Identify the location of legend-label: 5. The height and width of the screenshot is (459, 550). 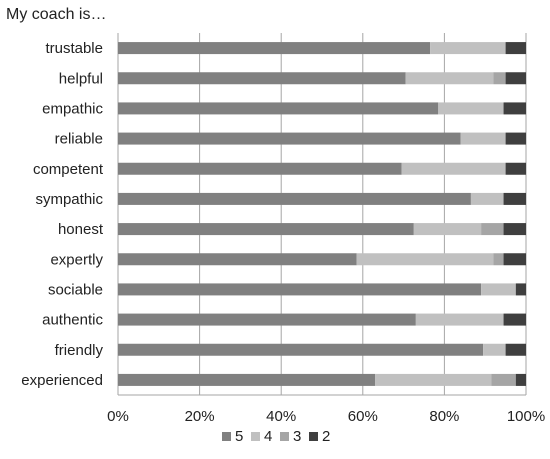
(239, 436).